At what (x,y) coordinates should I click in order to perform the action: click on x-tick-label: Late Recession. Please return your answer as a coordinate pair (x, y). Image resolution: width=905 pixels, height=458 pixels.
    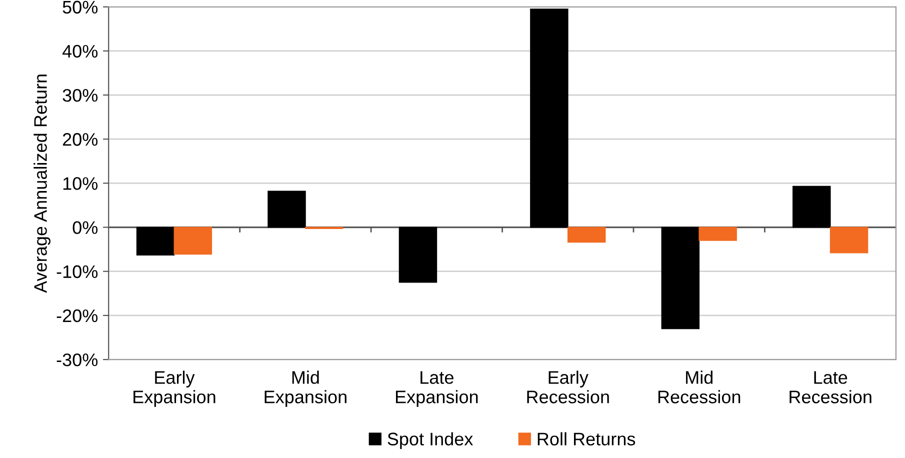
    Looking at the image, I should click on (831, 387).